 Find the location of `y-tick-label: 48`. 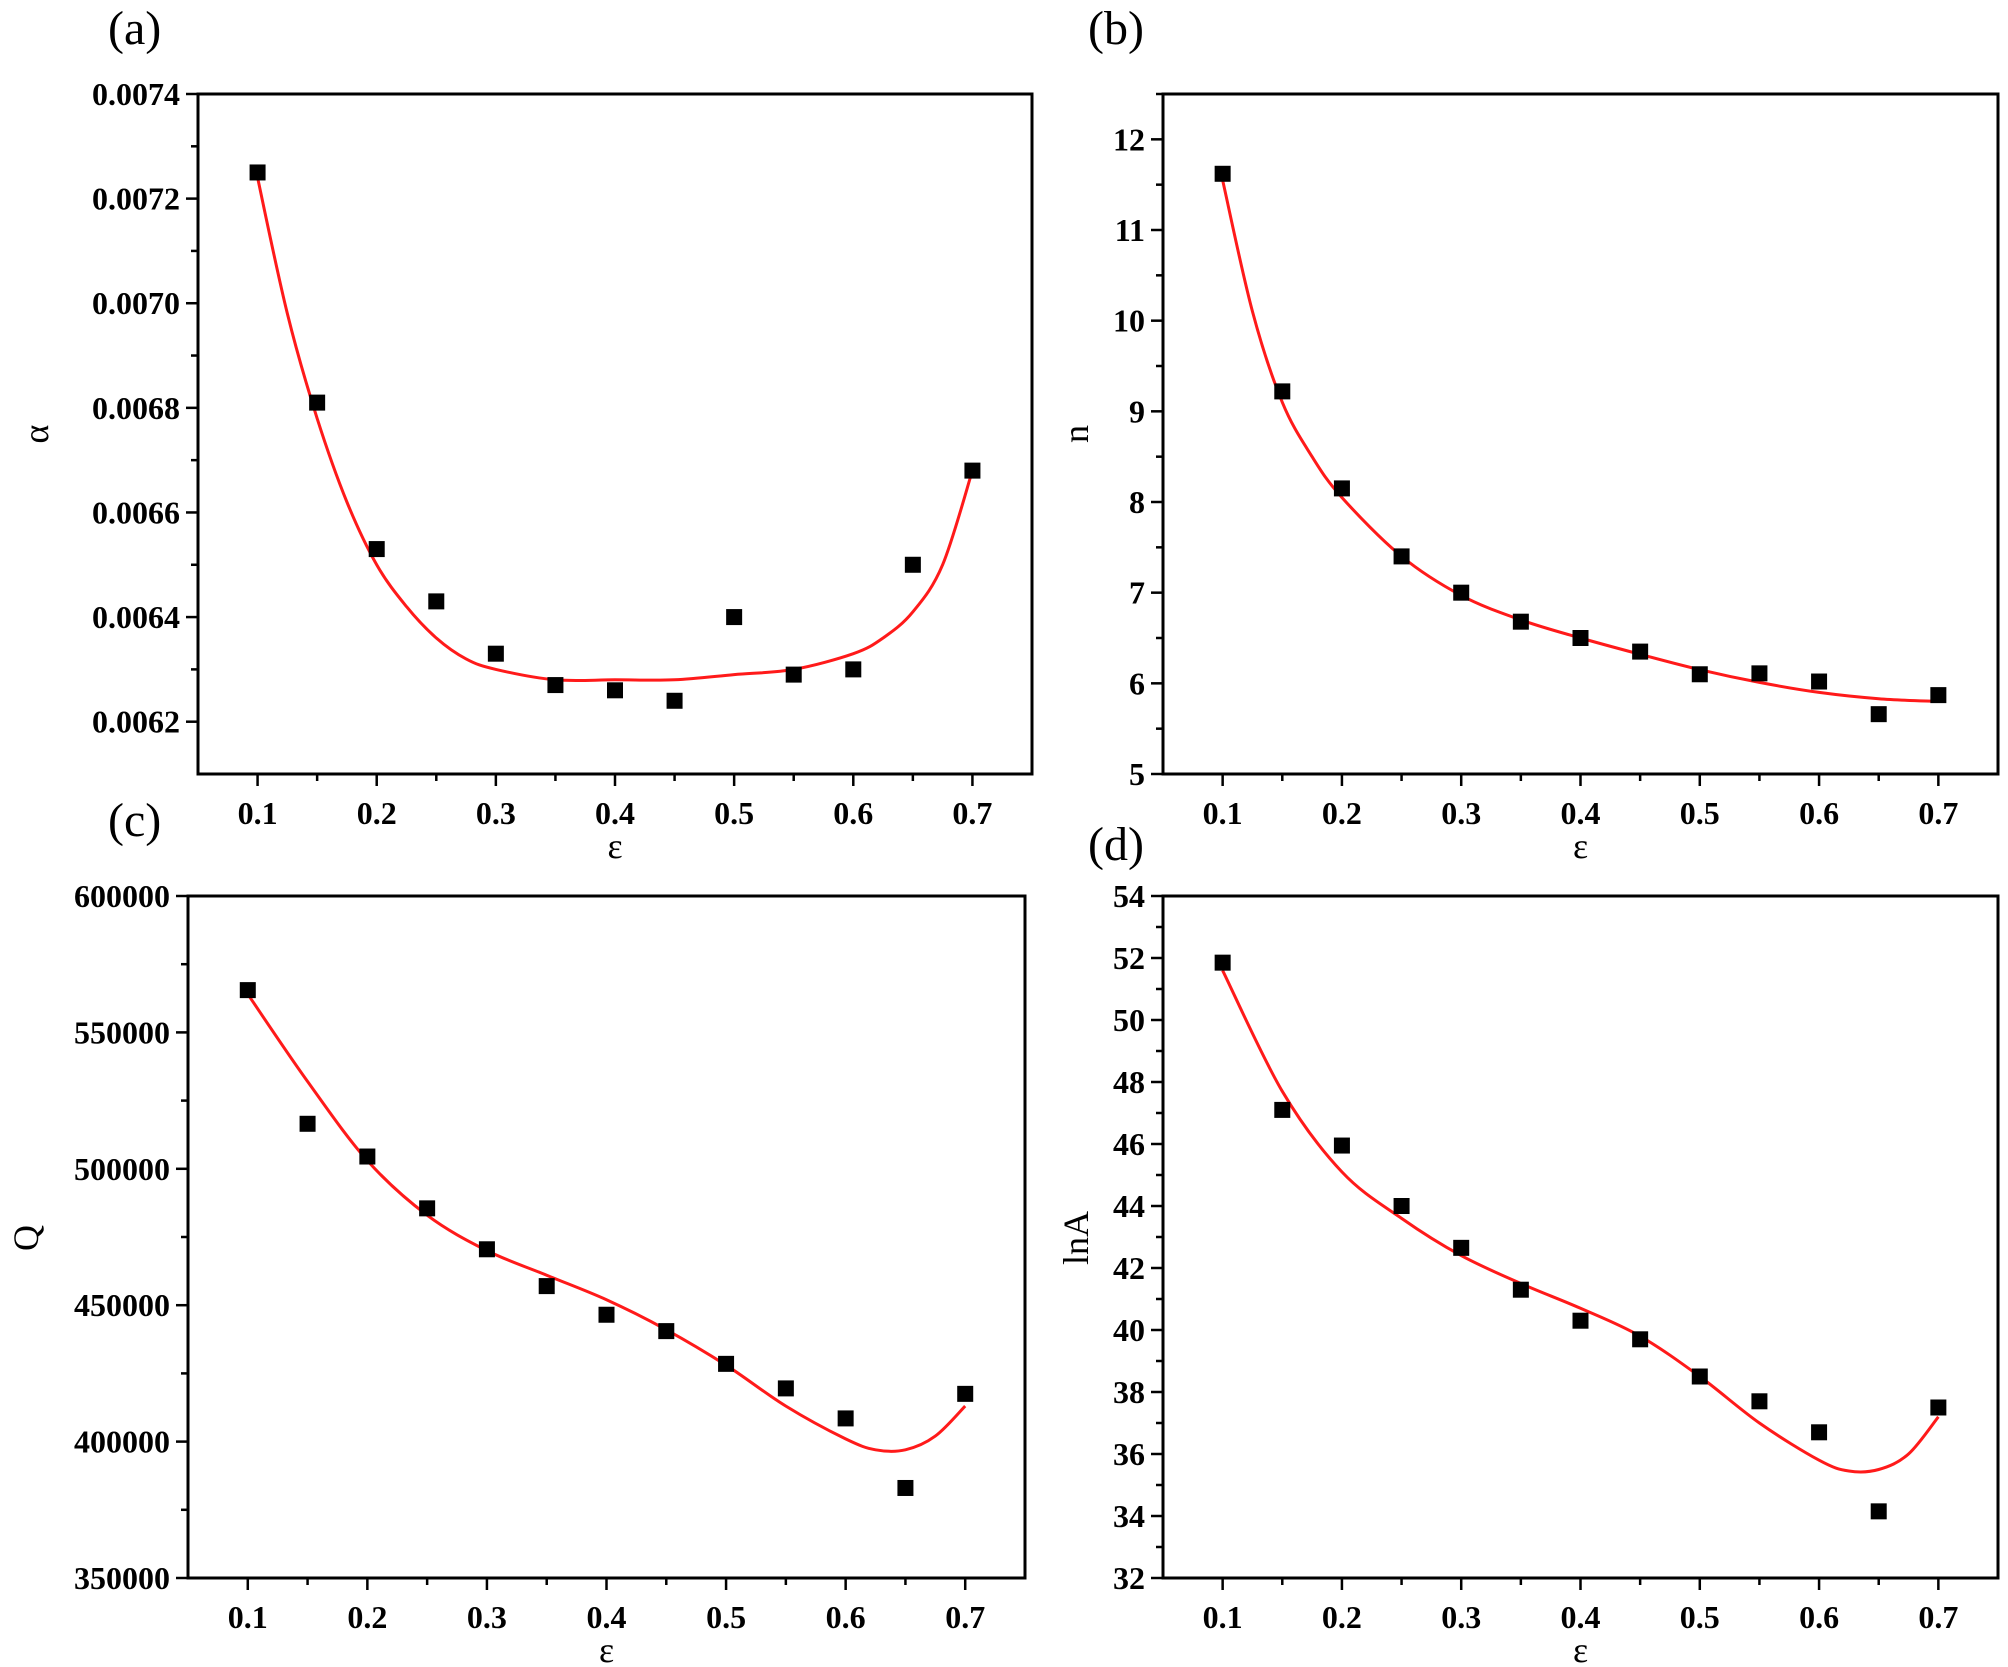

y-tick-label: 48 is located at coordinates (1129, 1082).